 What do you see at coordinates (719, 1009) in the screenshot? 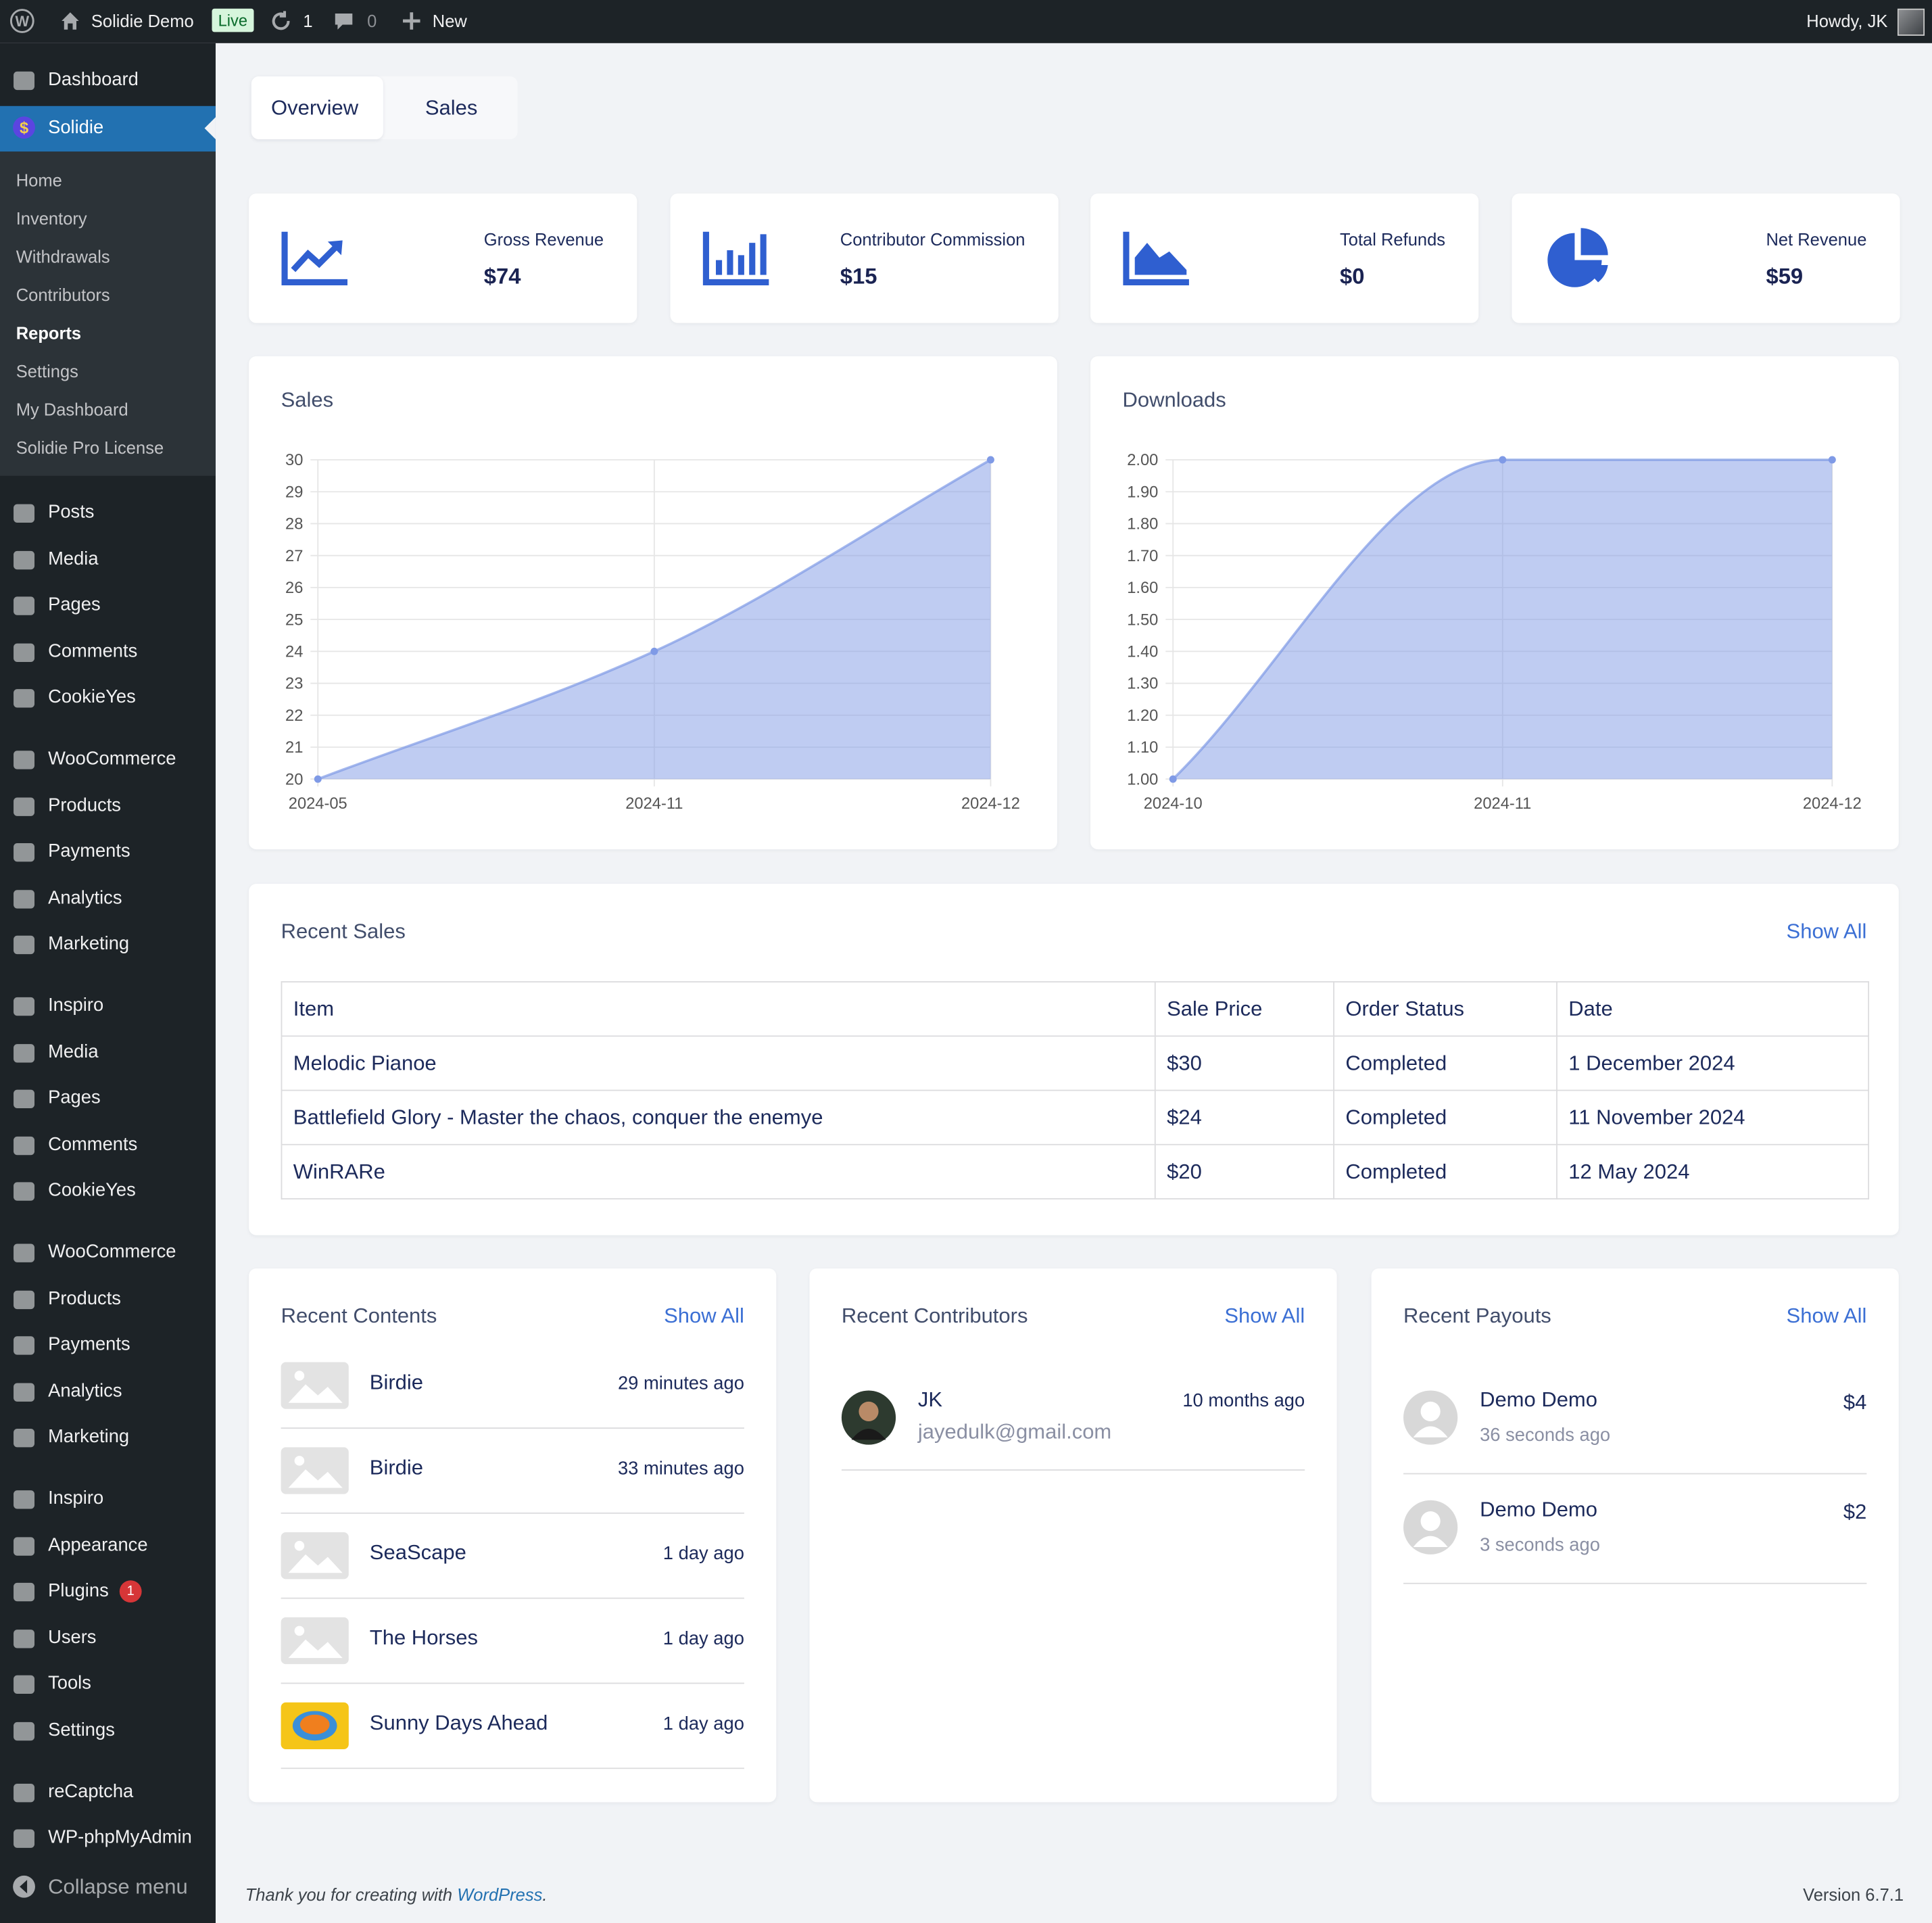
I see `column-header: Item` at bounding box center [719, 1009].